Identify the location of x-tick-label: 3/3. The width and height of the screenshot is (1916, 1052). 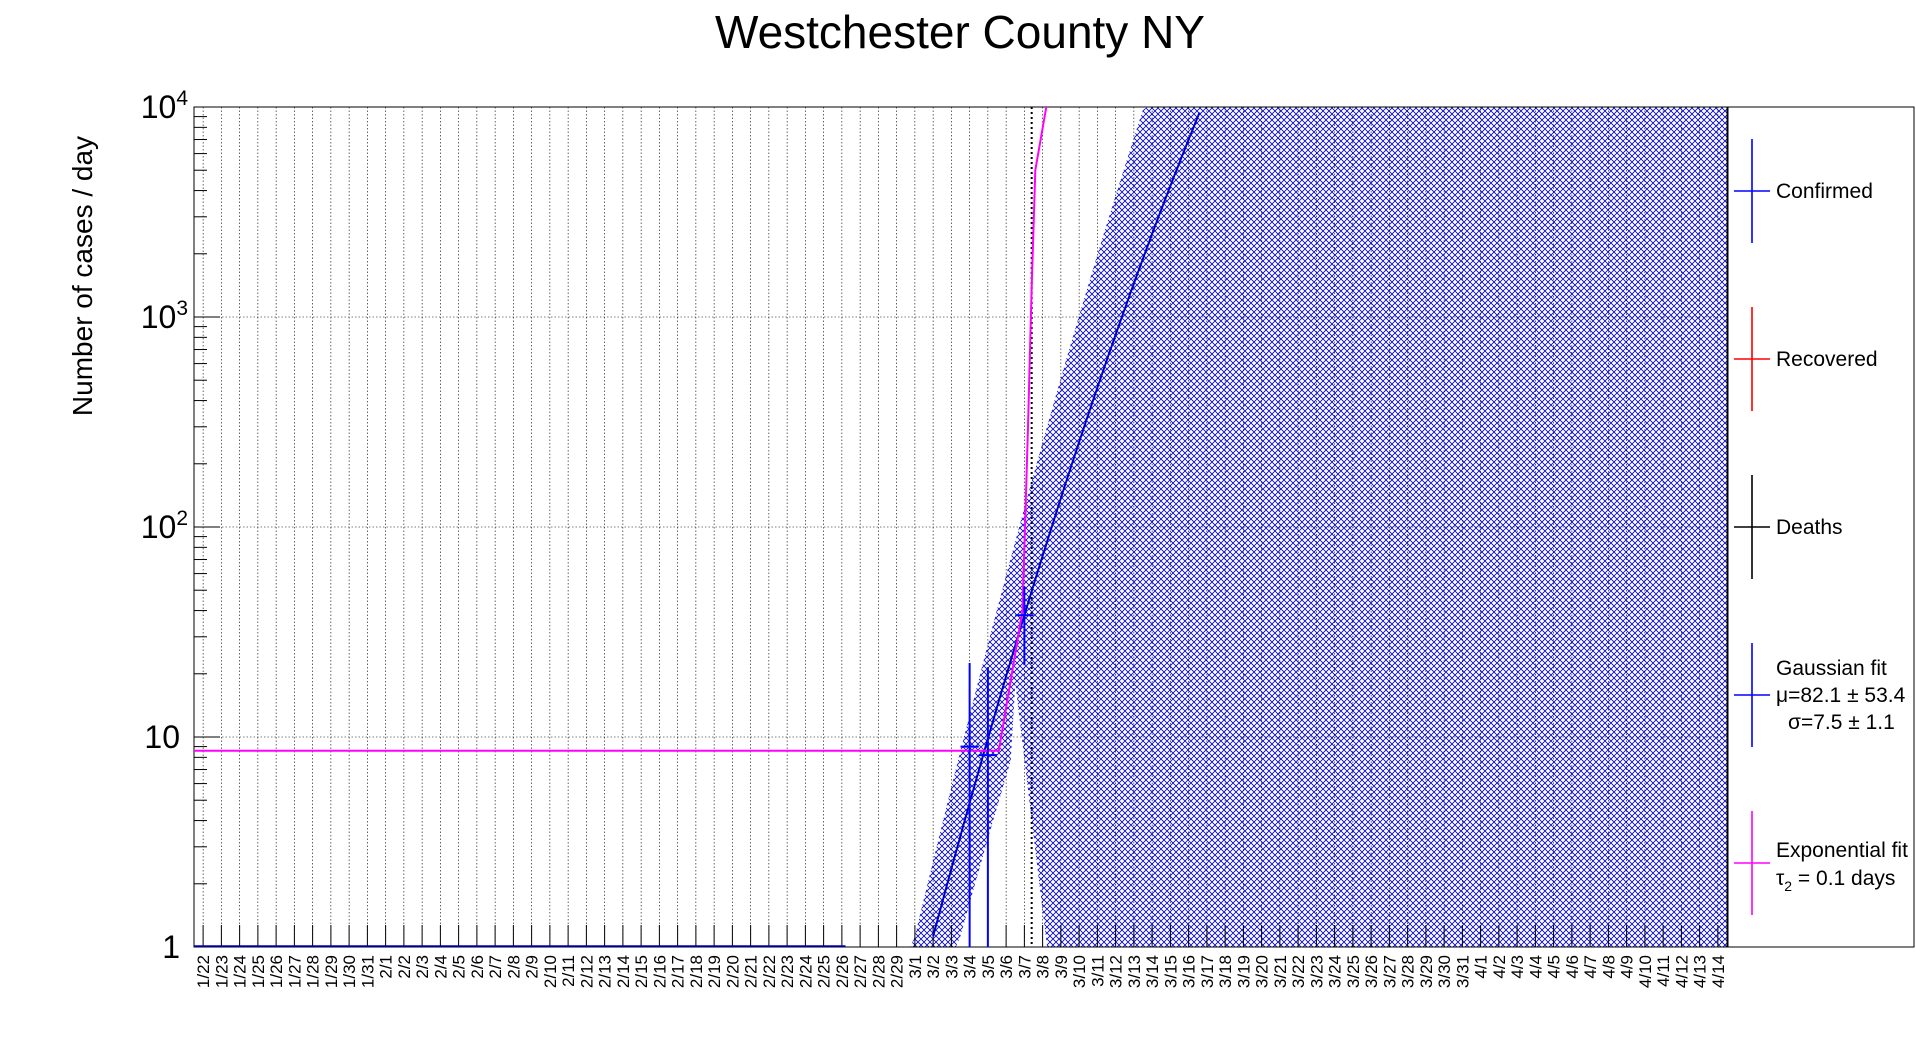
(951, 967).